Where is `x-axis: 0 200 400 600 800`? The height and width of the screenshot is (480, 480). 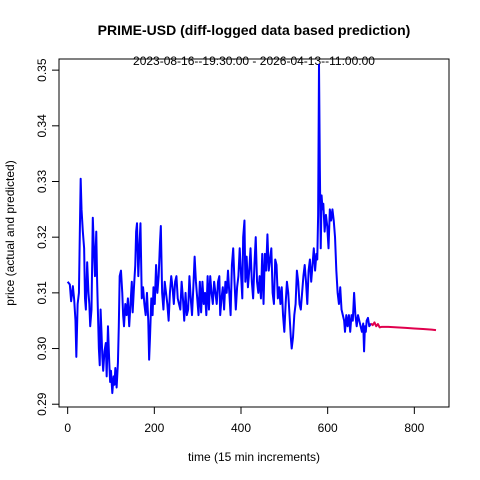
x-axis: 0 200 400 600 800 is located at coordinates (244, 420).